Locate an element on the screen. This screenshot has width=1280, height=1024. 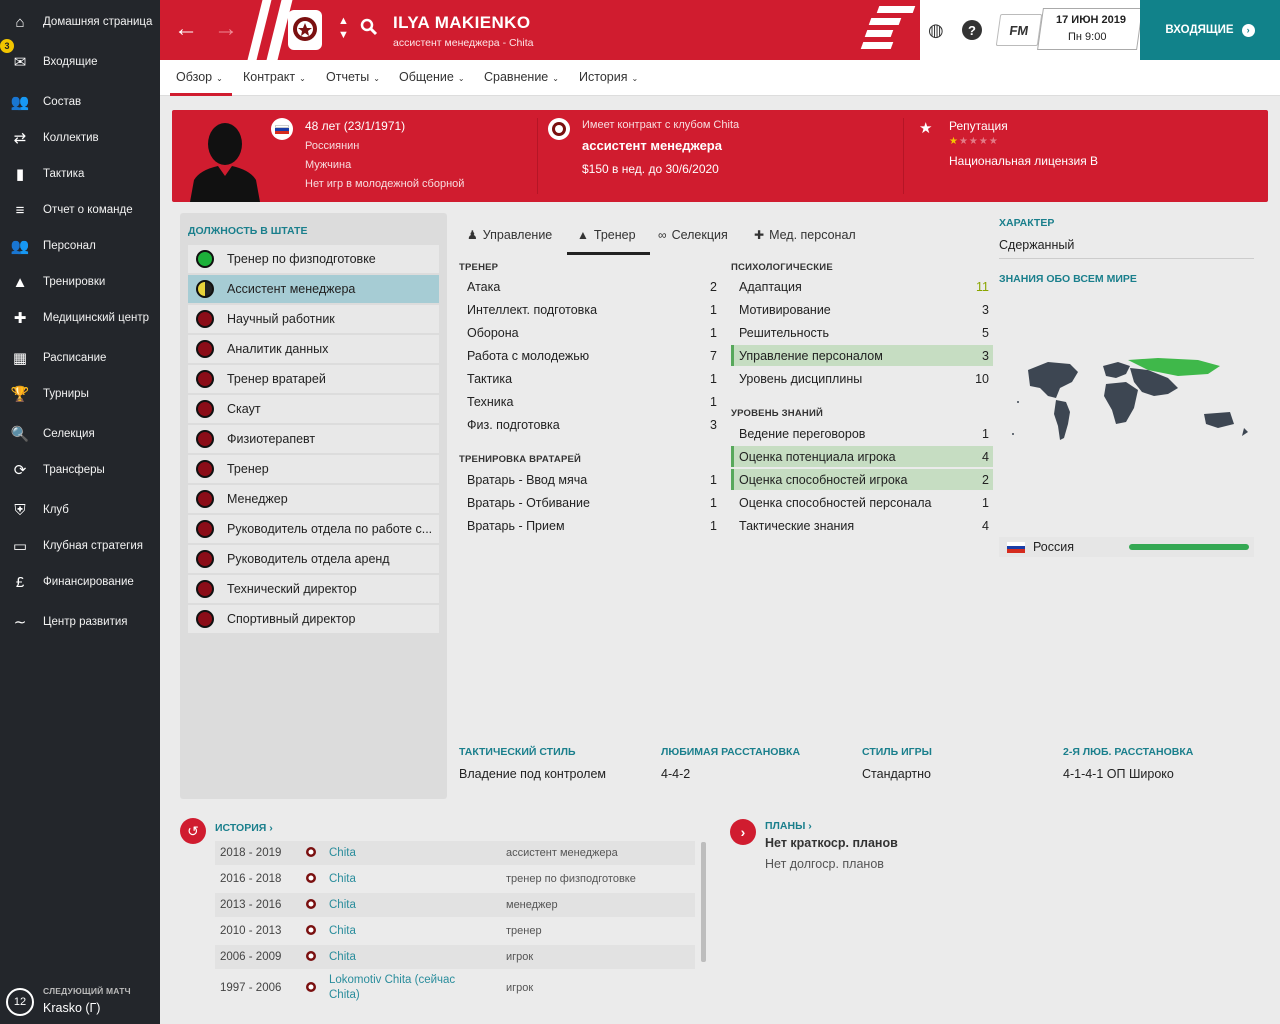
next-match-opponent: Krasko (Г) is located at coordinates (72, 1008).